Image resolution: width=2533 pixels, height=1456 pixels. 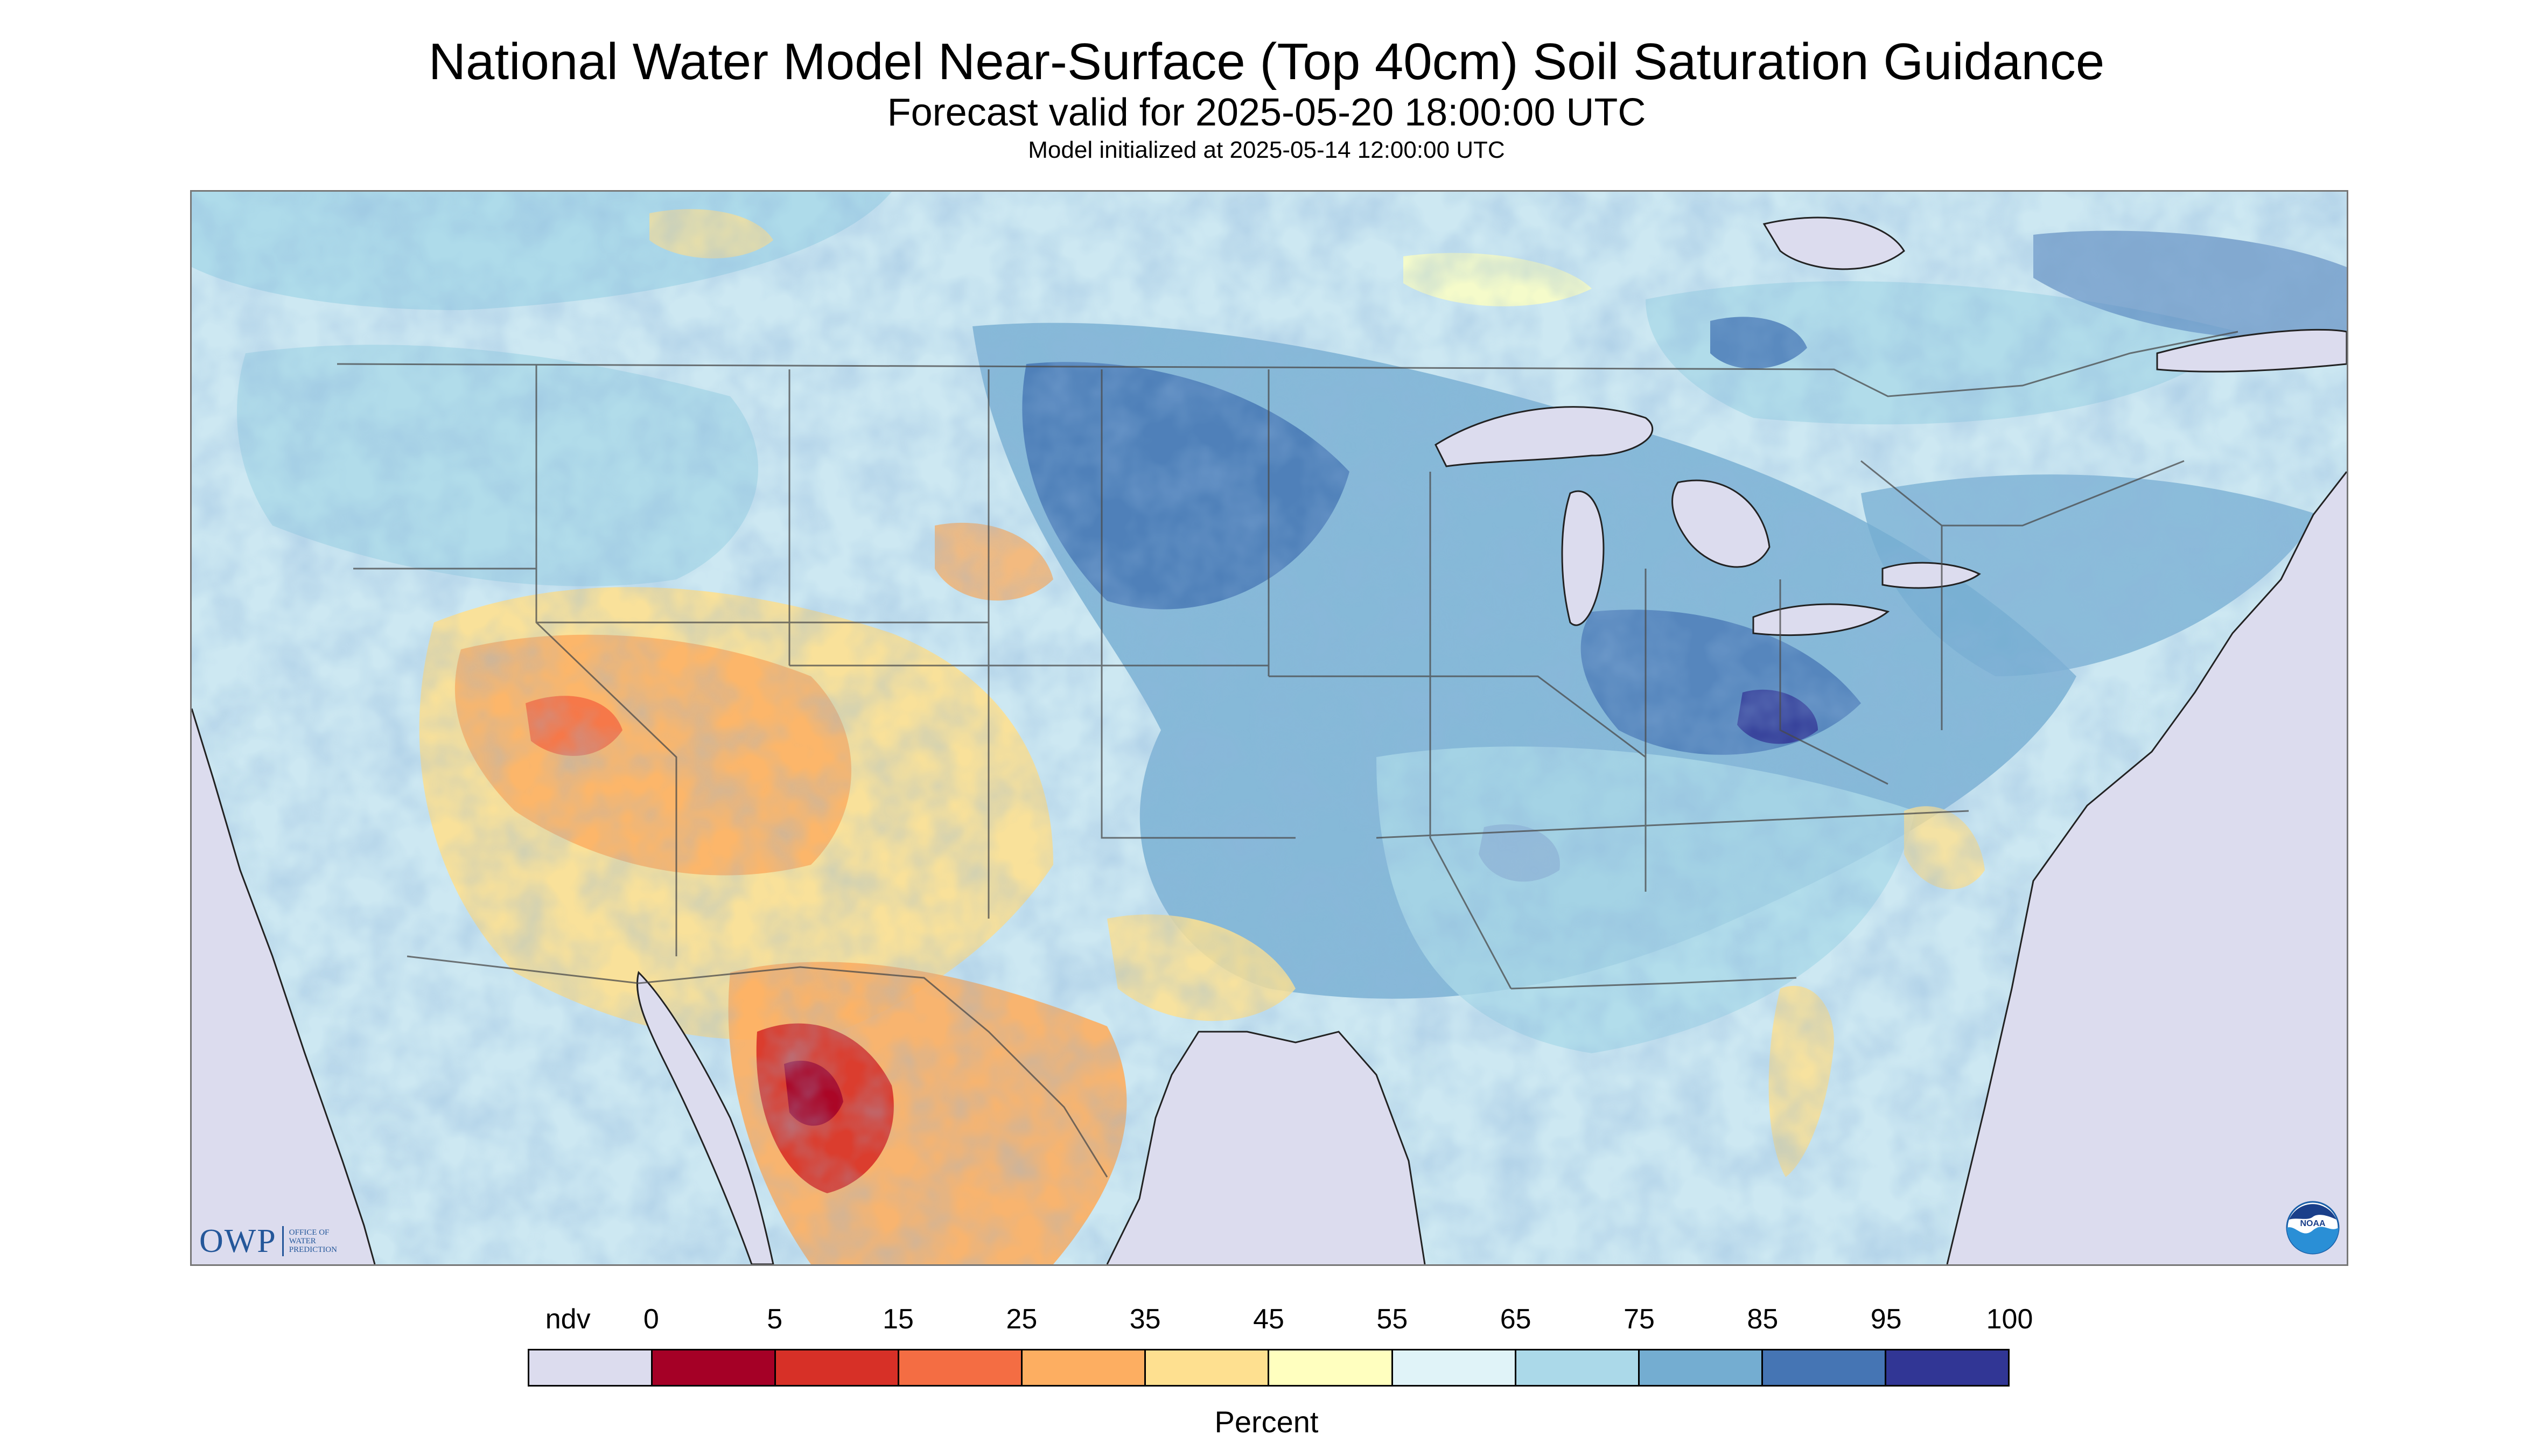 I want to click on owp-logo-subtext: Office of Water Prediction, so click(x=313, y=1241).